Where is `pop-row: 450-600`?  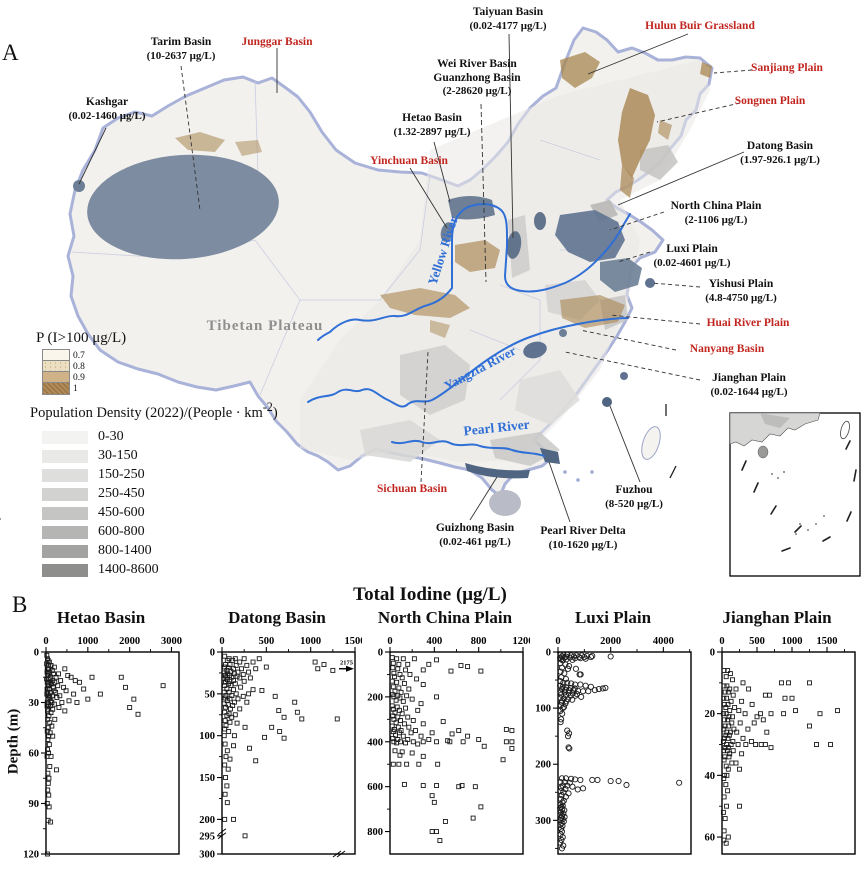
pop-row: 450-600 is located at coordinates (154, 513).